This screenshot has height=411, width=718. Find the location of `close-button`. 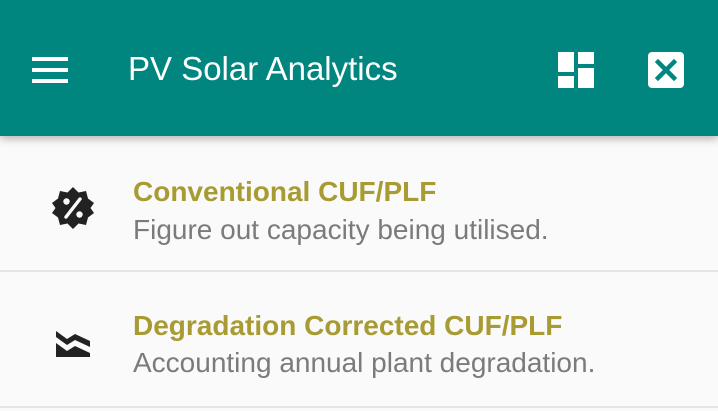

close-button is located at coordinates (666, 70).